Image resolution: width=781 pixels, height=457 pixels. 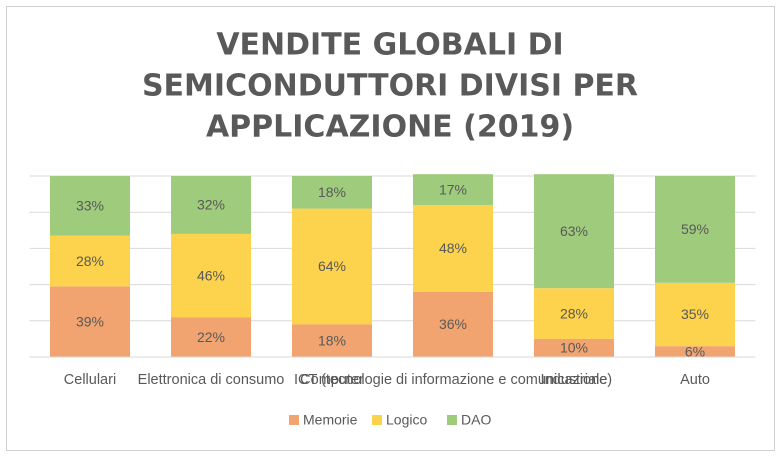 I want to click on x-tick-label: Cellulari, so click(x=90, y=380).